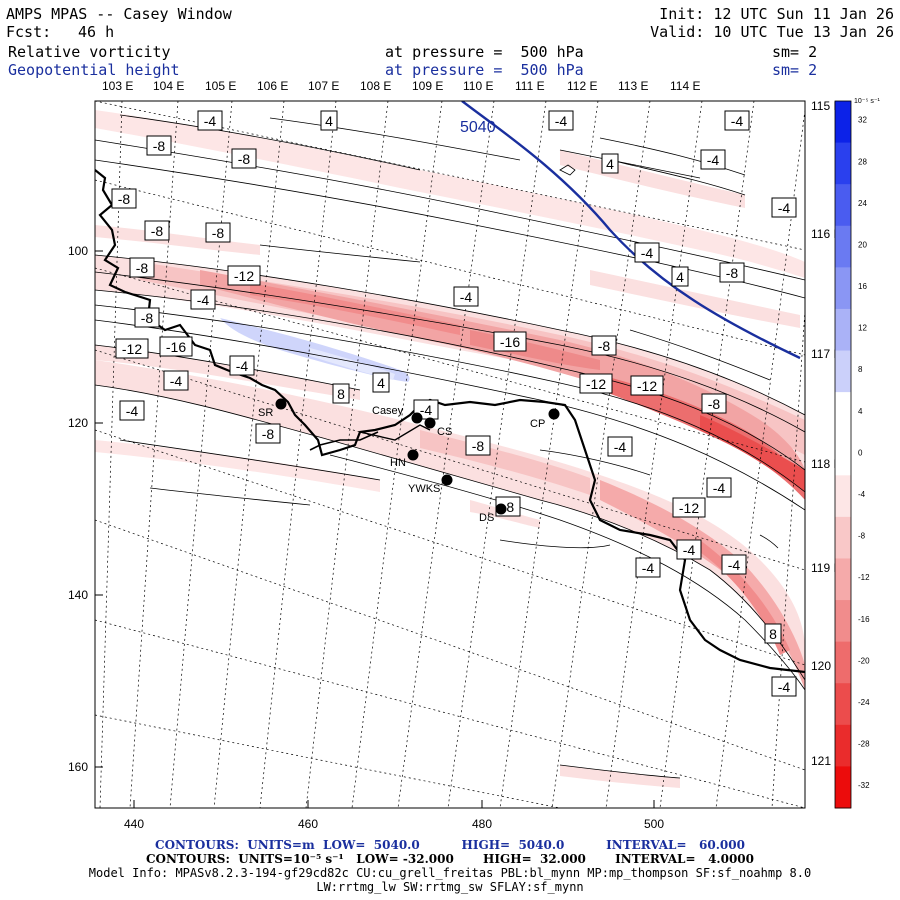 This screenshot has height=900, width=900. I want to click on init-time: Init: 12 UTC Sun 11 Jan 26, so click(776, 14).